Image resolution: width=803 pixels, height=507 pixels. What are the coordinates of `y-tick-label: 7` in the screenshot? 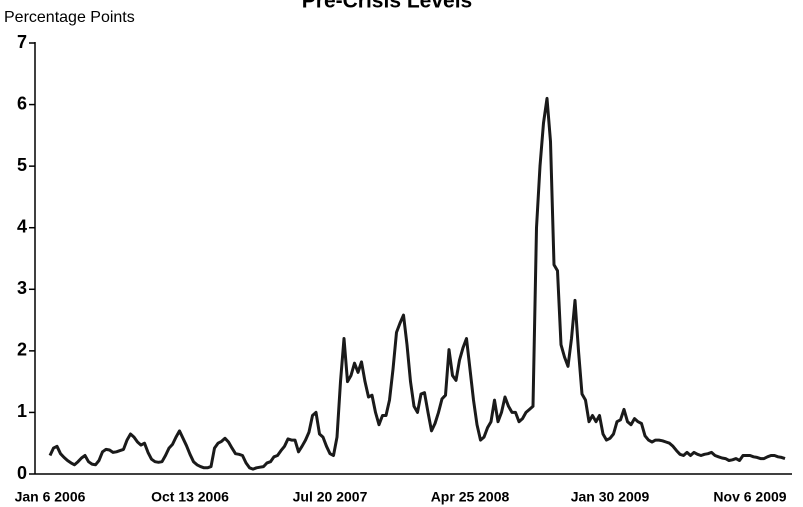 It's located at (22, 42).